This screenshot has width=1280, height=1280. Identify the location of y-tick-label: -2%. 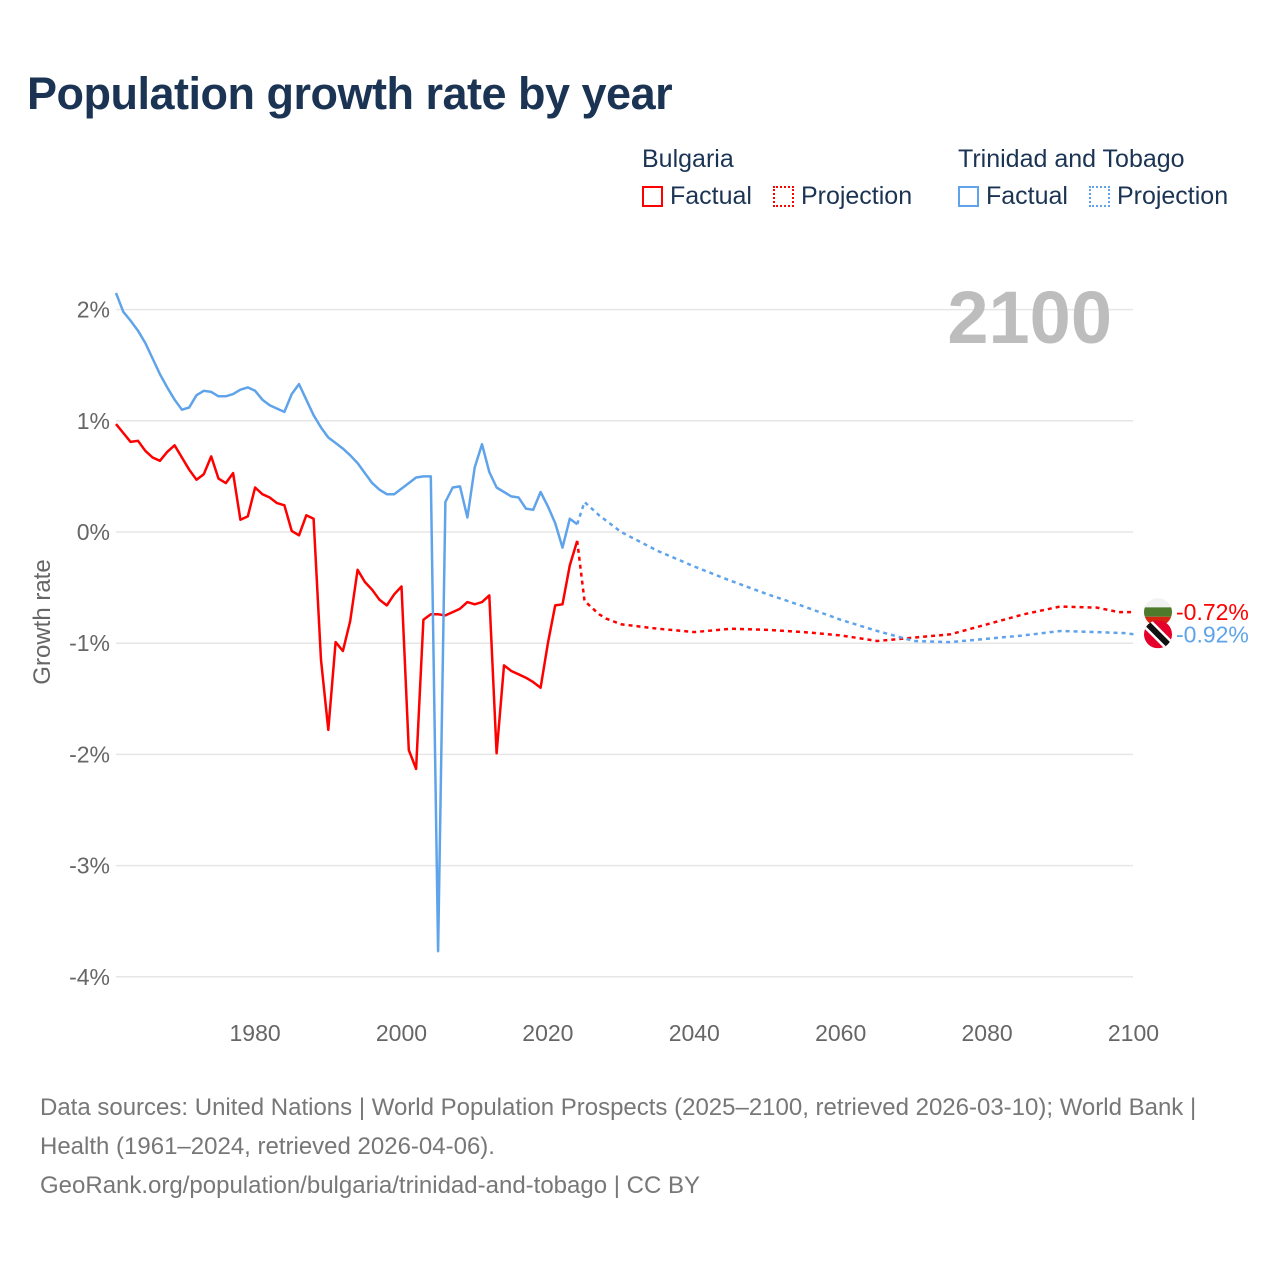
(89, 754).